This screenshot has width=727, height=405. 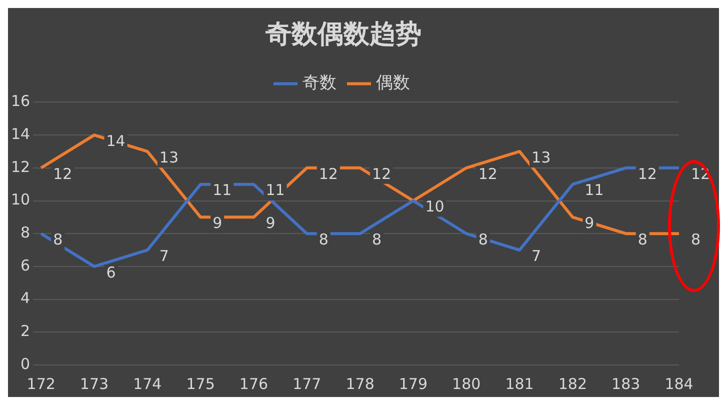 What do you see at coordinates (466, 383) in the screenshot?
I see `x-tick-label: 180` at bounding box center [466, 383].